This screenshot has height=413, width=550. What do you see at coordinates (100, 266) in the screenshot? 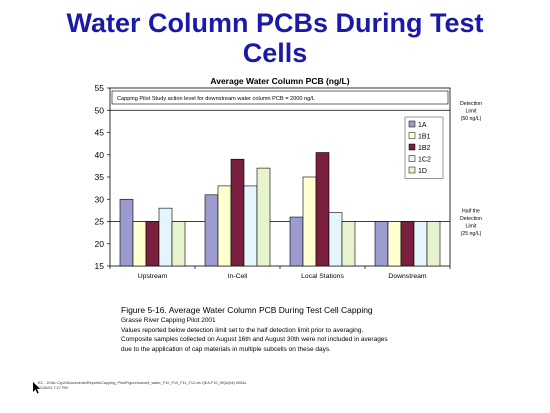
I see `y-tick-label: 15` at bounding box center [100, 266].